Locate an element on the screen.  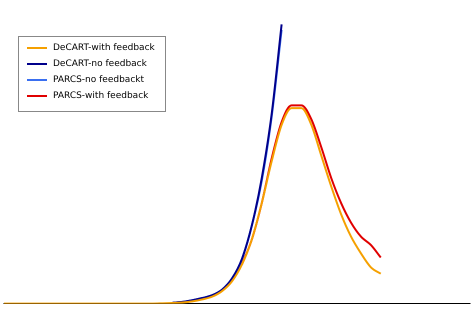
legend-label: DeCART-with feedback is located at coordinates (104, 48).